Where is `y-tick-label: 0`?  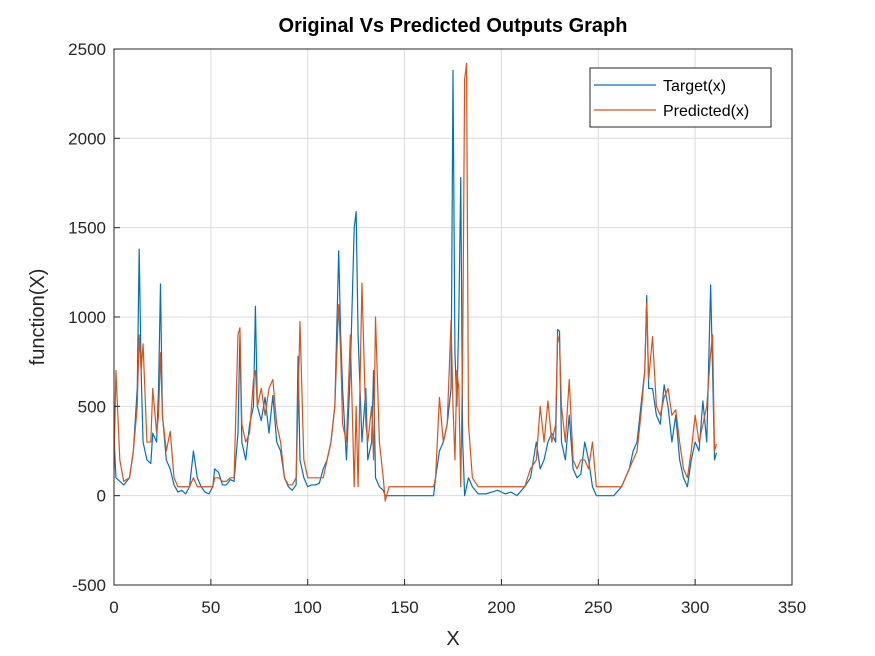 y-tick-label: 0 is located at coordinates (101, 496).